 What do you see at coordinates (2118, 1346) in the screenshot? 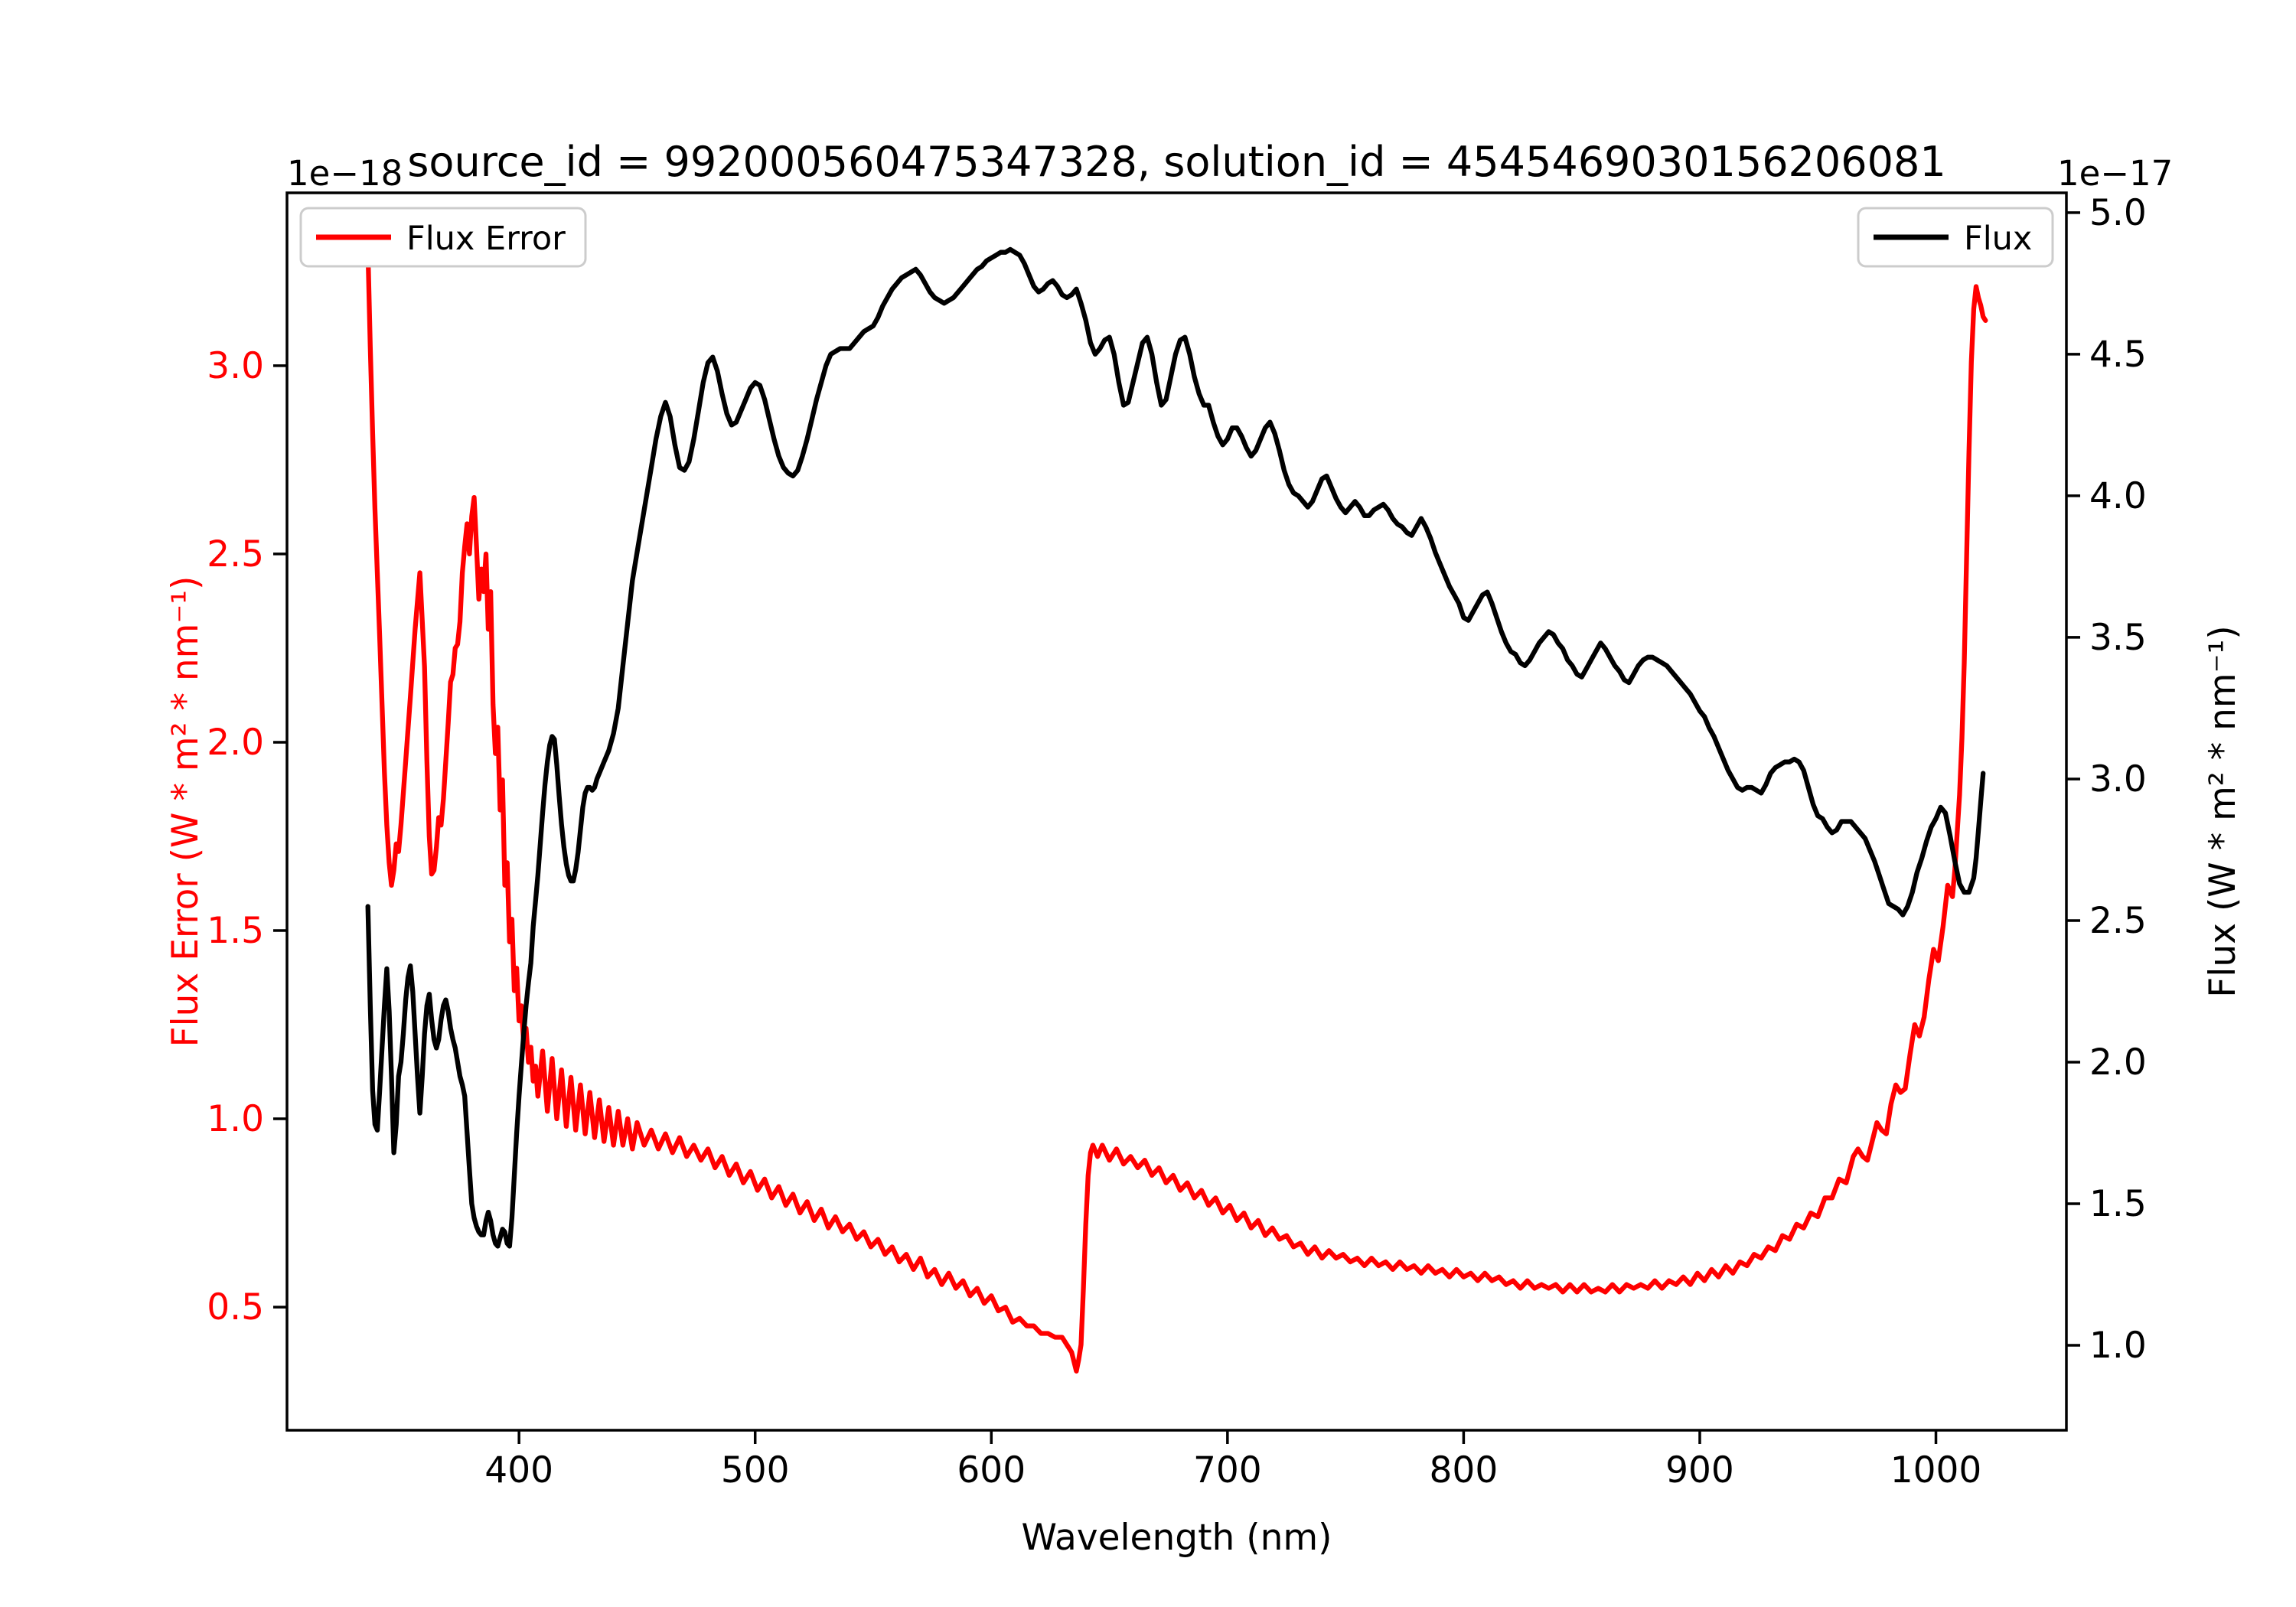
I see `right-tick-label: 1.0` at bounding box center [2118, 1346].